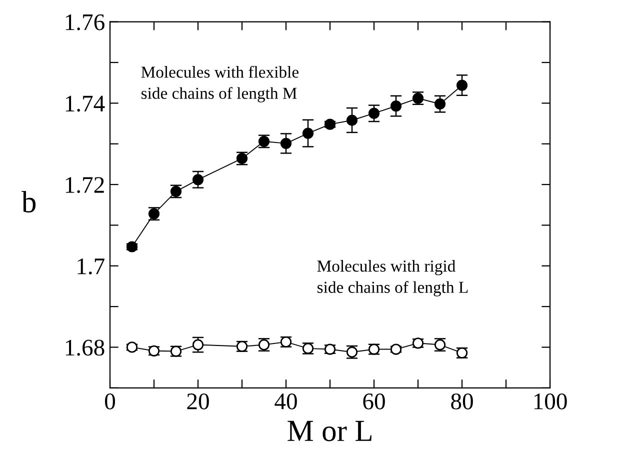  Describe the element at coordinates (285, 401) in the screenshot. I see `x-tick-label: 40` at that location.